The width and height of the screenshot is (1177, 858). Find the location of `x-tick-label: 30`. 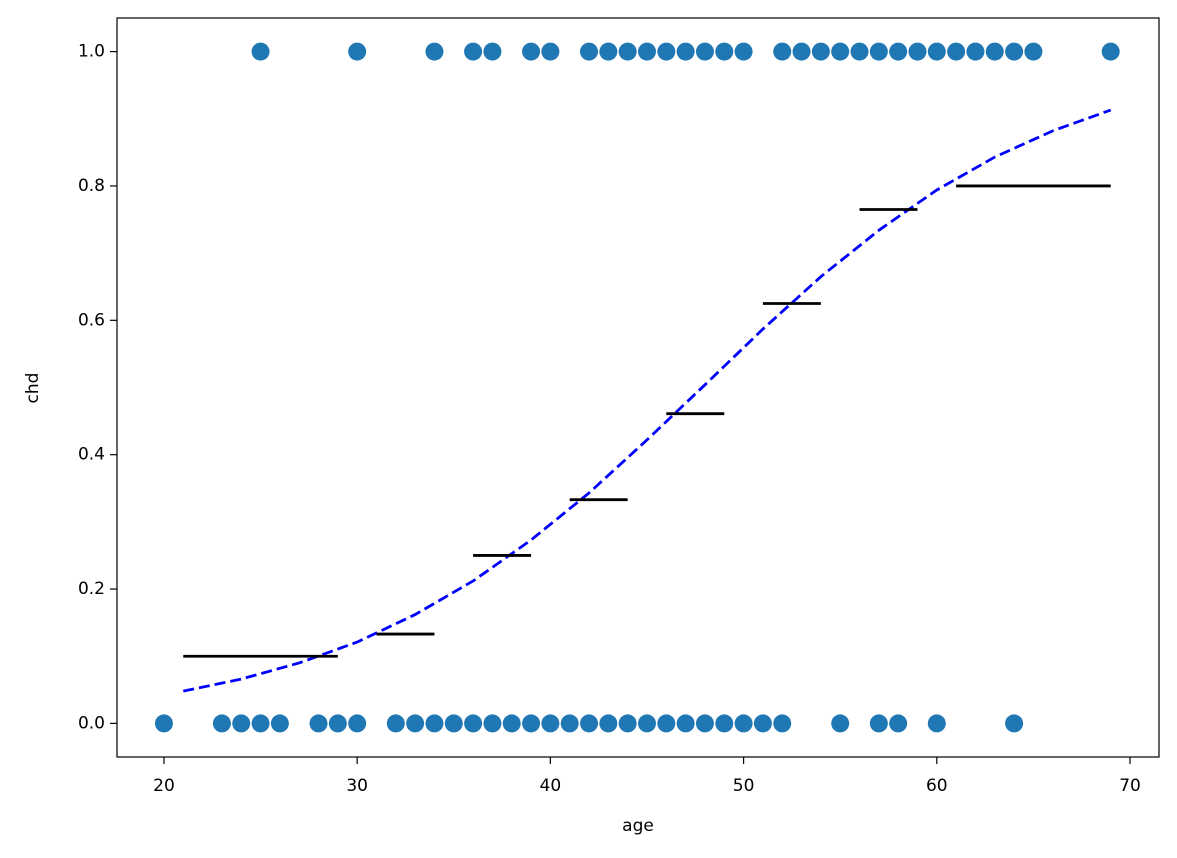

x-tick-label: 30 is located at coordinates (357, 786).